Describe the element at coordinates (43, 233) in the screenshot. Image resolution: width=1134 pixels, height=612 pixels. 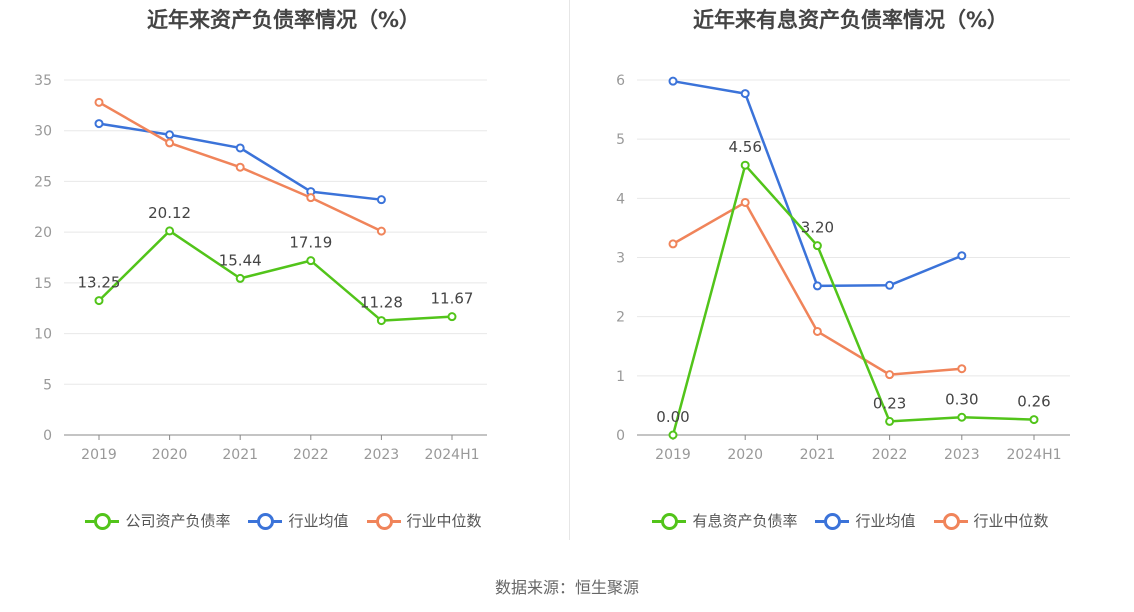
I see `y-tick-label: 20` at that location.